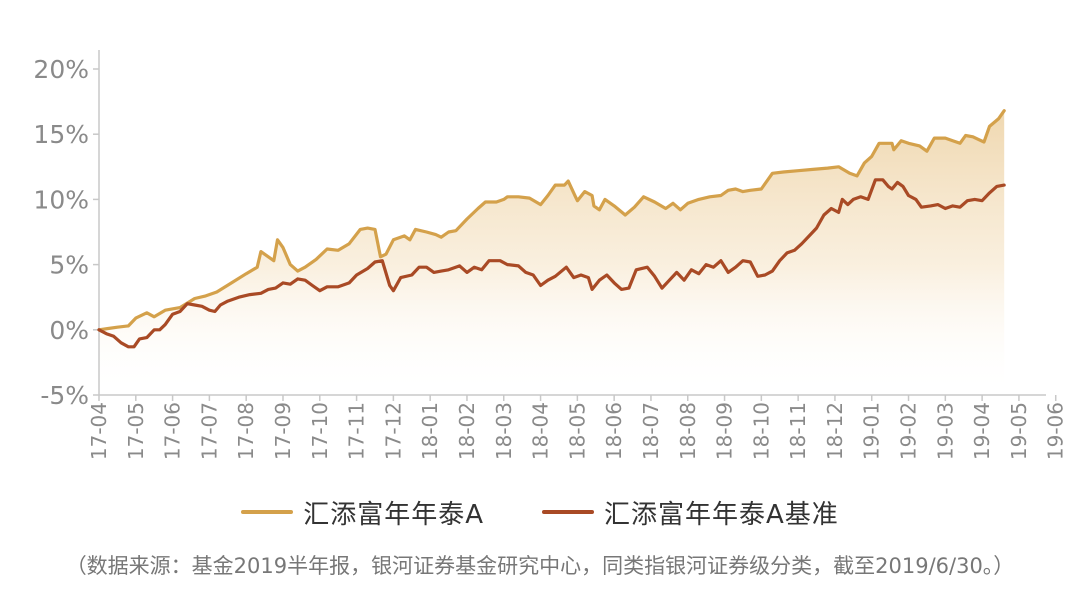 The height and width of the screenshot is (609, 1080). What do you see at coordinates (430, 431) in the screenshot?
I see `x-tick-label: 18-01` at bounding box center [430, 431].